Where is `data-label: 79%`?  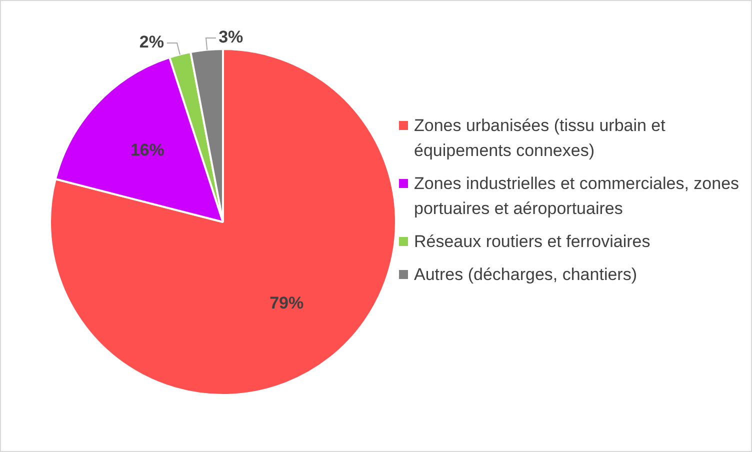 data-label: 79% is located at coordinates (287, 303).